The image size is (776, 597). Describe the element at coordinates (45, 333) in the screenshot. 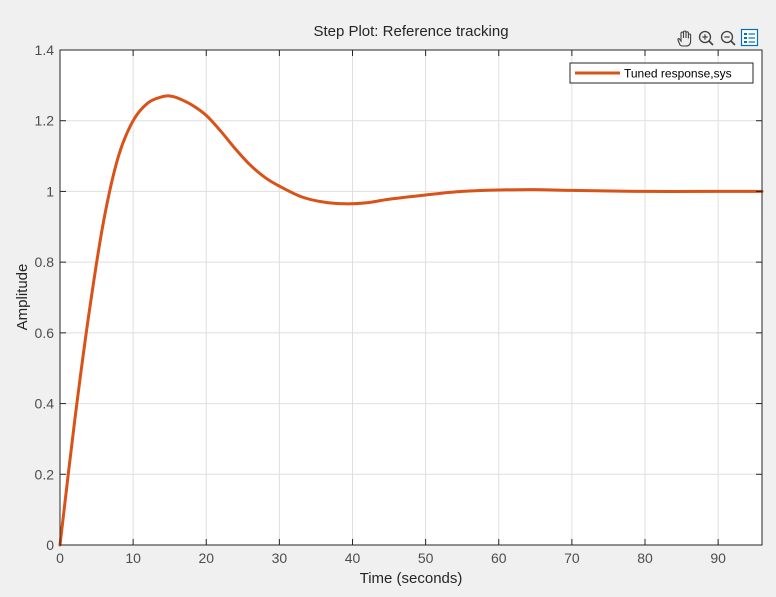

I see `y-tick-label: 0.6` at that location.